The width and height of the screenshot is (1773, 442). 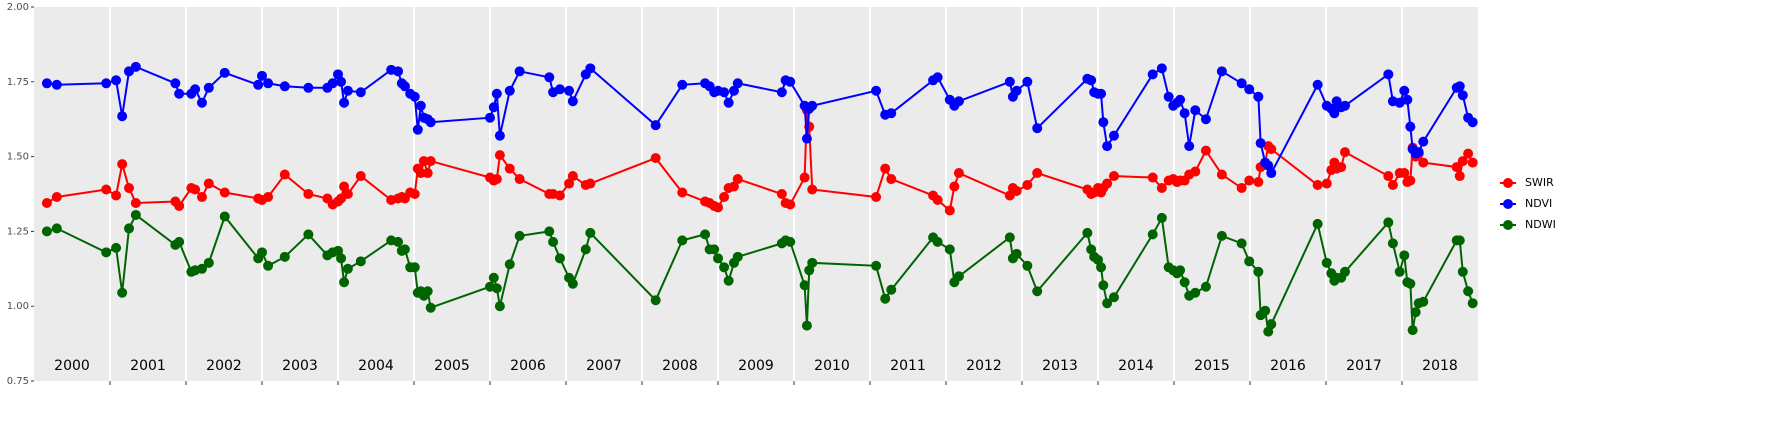 What do you see at coordinates (1364, 366) in the screenshot?
I see `year-label: 2017` at bounding box center [1364, 366].